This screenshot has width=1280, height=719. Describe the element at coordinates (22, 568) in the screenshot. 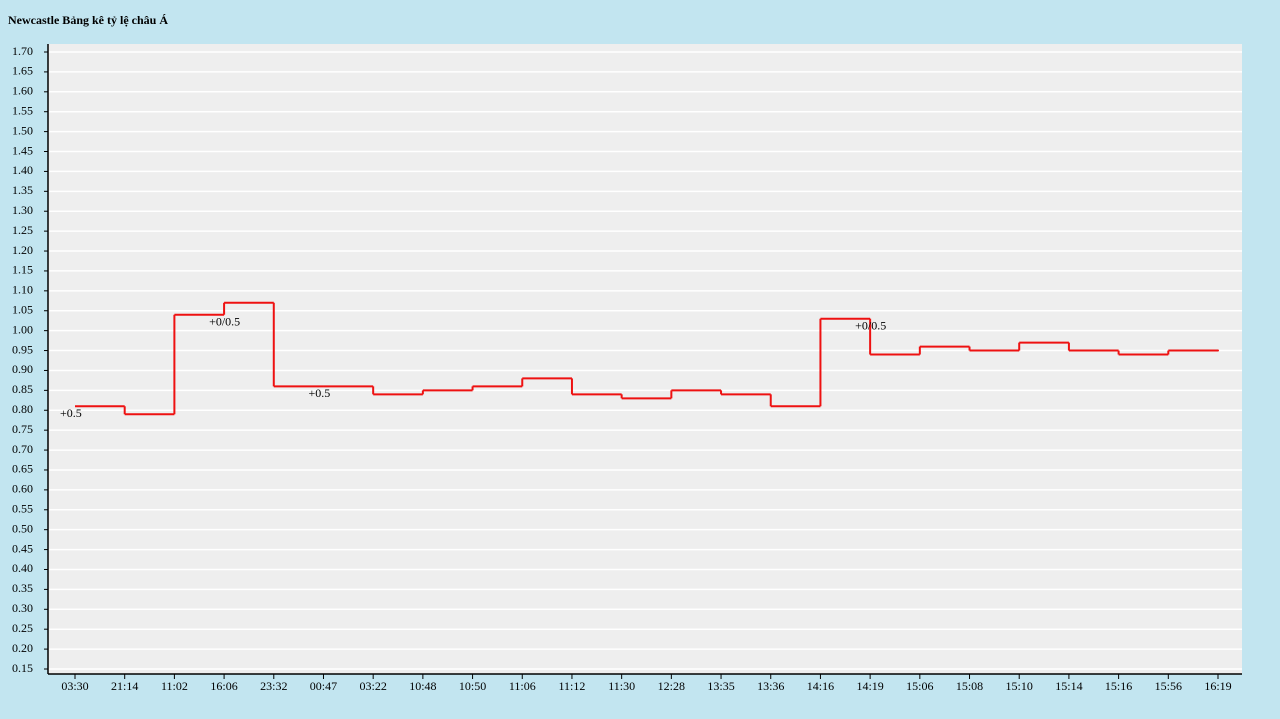

I see `y-tick-label: 0.40` at that location.